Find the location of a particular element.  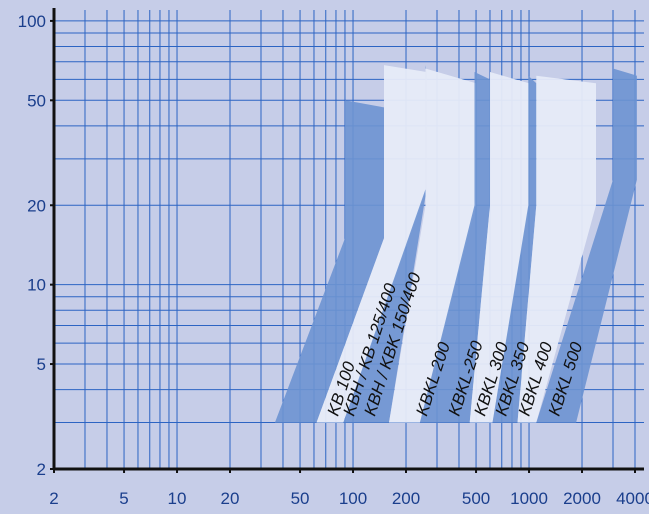

y-tick-label: 100 is located at coordinates (32, 21).